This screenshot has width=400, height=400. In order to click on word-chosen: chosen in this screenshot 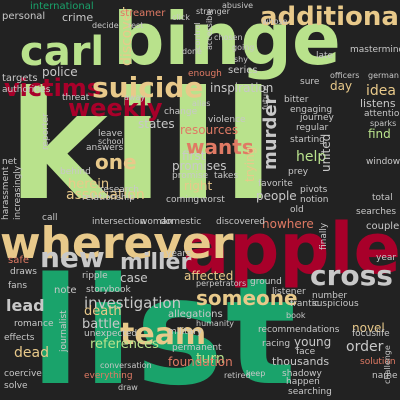, I will do `click(228, 37)`.